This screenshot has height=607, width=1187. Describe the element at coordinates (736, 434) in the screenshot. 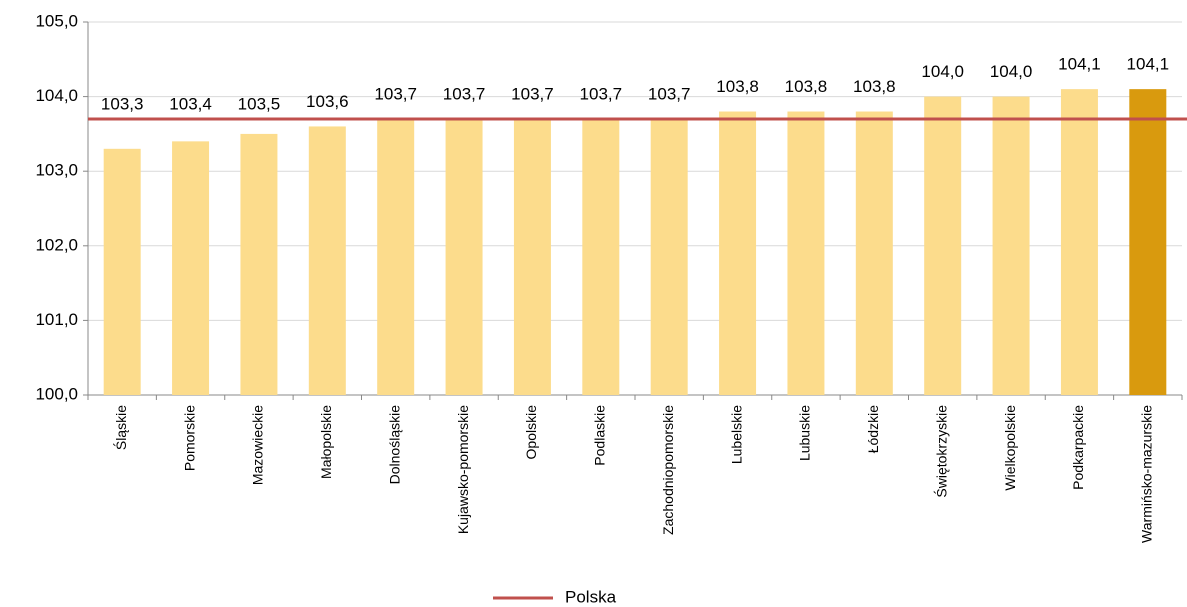

I see `x-tick-label: Lubelskie` at that location.